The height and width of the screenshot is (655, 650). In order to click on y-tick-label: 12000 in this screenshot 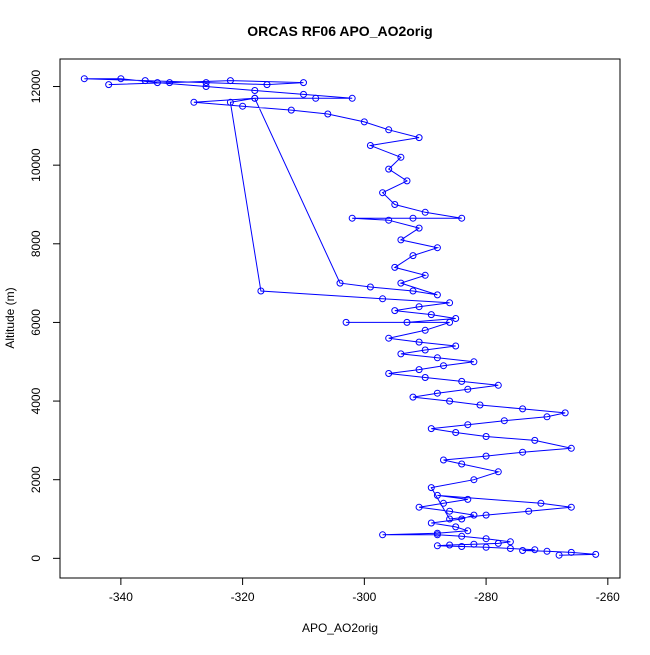, I will do `click(36, 87)`.